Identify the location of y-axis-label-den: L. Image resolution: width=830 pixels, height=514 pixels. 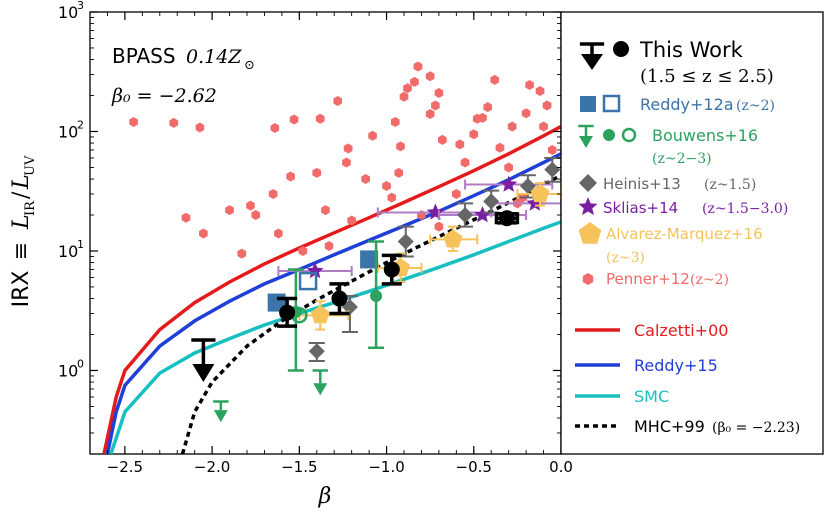
(21, 182).